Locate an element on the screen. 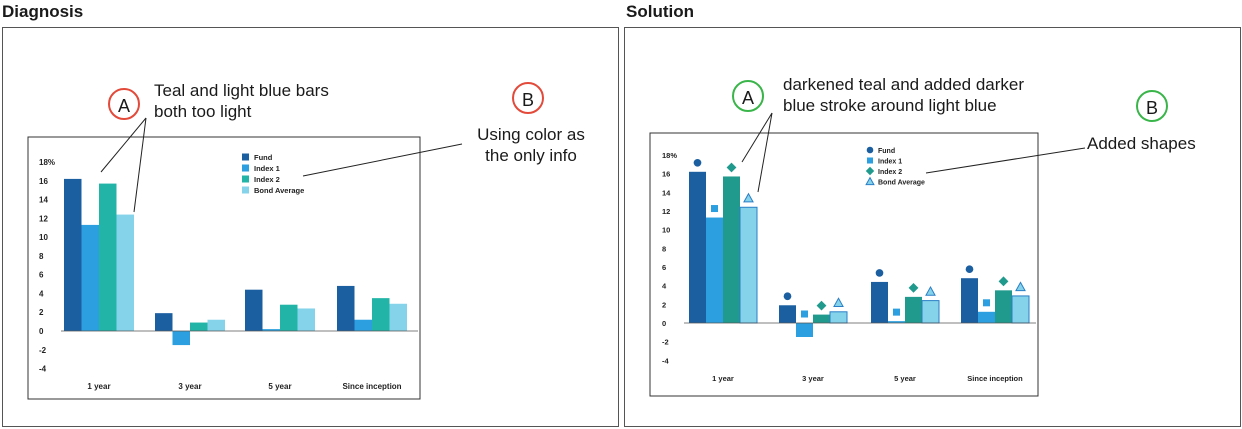 The width and height of the screenshot is (1242, 429). y-tick-label: -4 is located at coordinates (43, 369).